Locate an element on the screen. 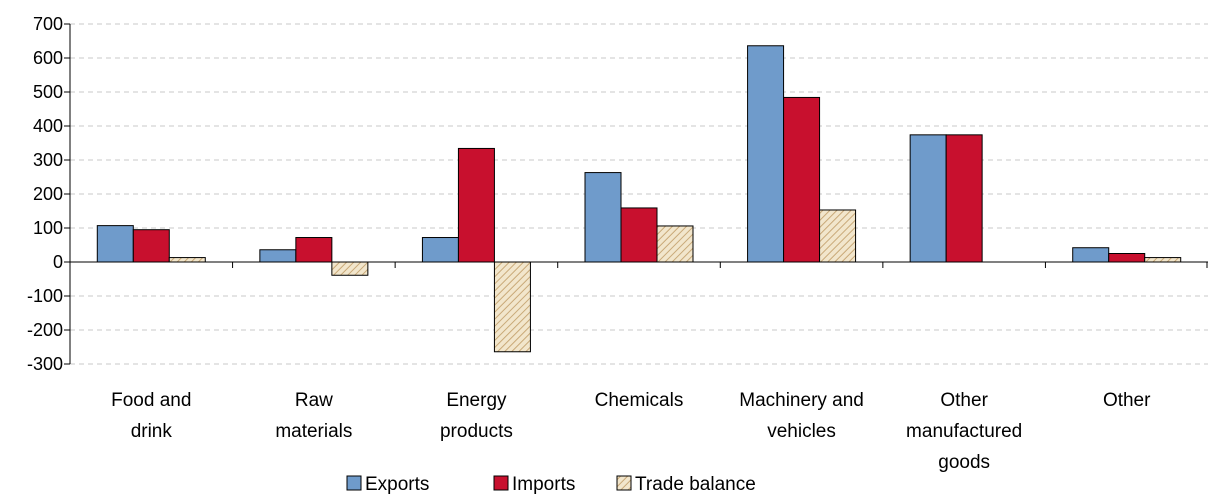  category-label: Raw is located at coordinates (314, 400).